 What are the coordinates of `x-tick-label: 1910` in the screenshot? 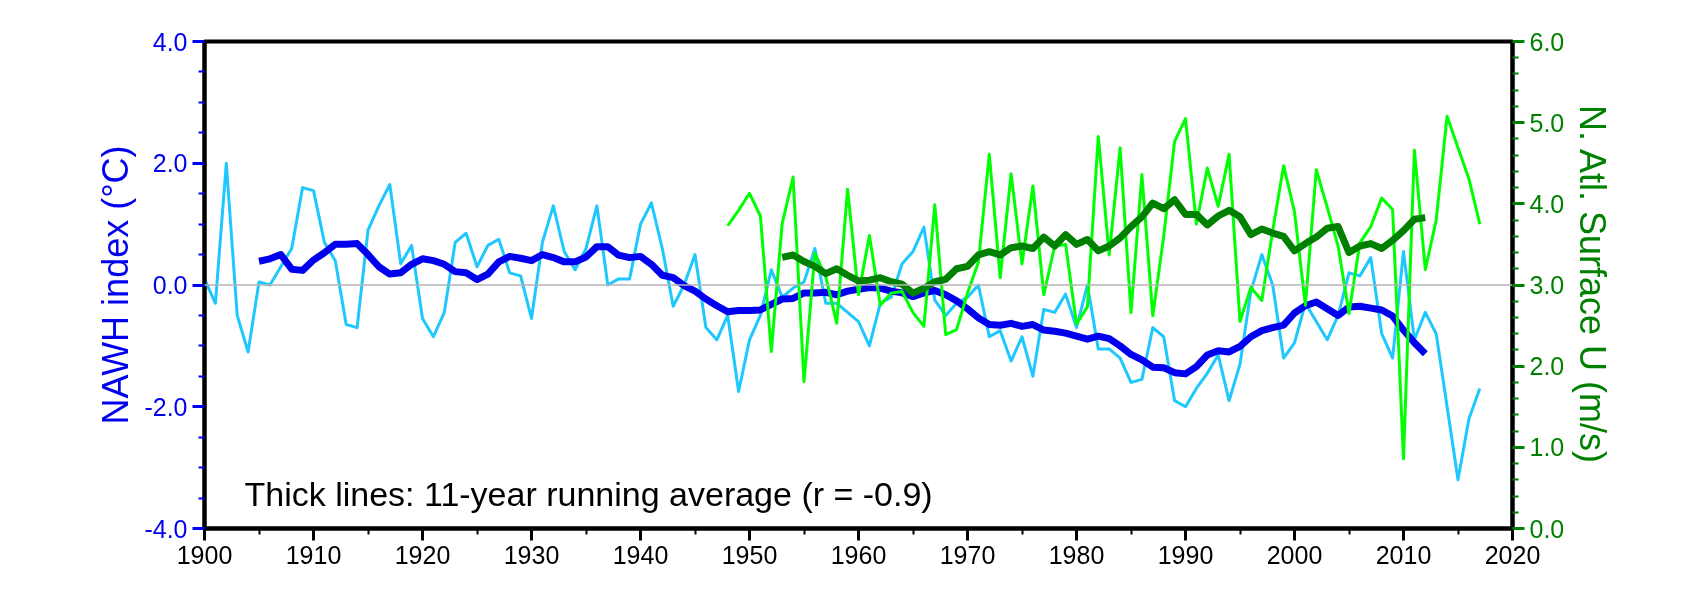 It's located at (313, 554).